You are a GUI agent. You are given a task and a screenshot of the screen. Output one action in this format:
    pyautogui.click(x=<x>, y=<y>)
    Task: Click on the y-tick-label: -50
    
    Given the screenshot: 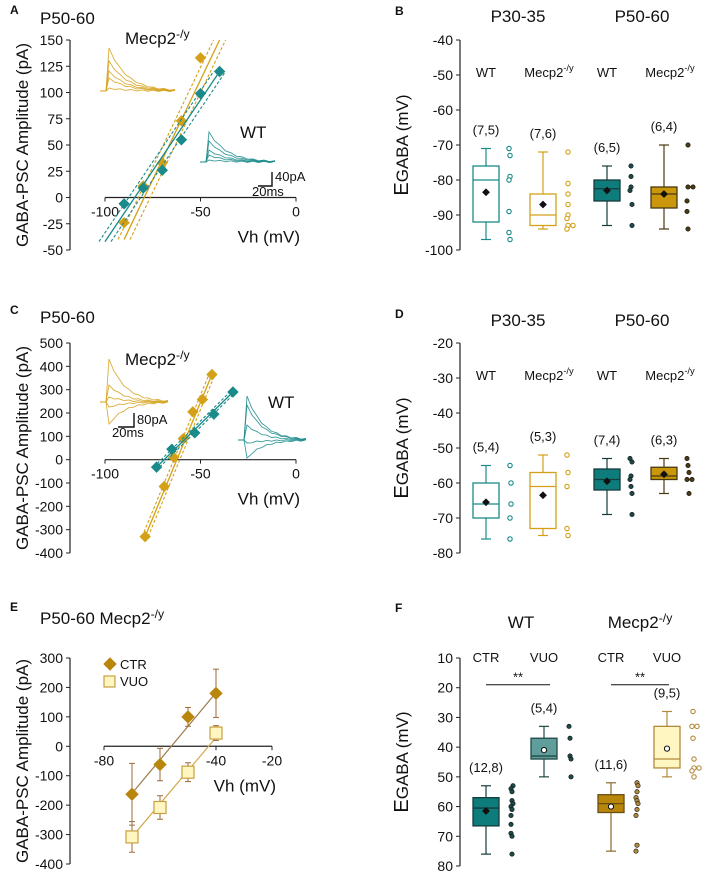 What is the action you would take?
    pyautogui.click(x=443, y=448)
    